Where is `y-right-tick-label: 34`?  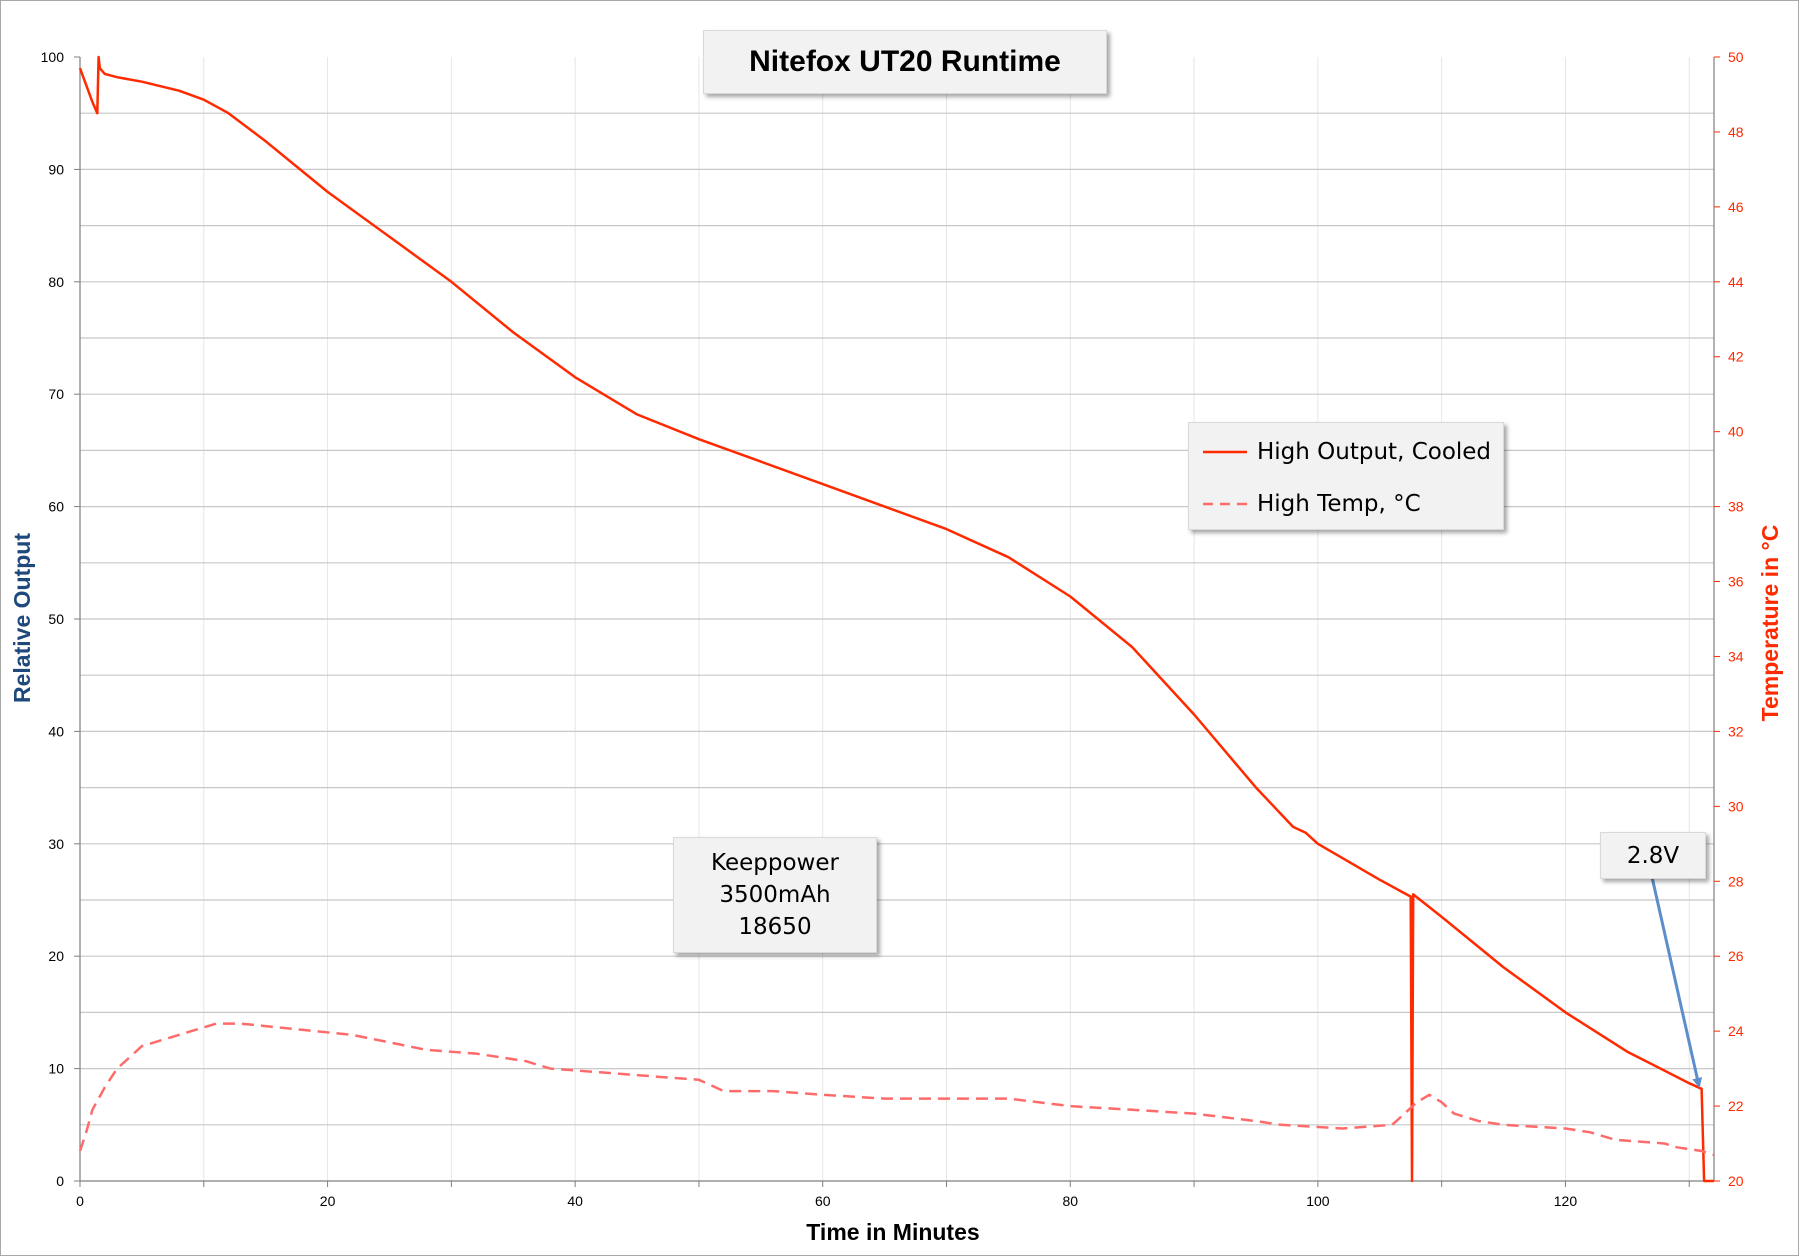
y-right-tick-label: 34 is located at coordinates (1736, 656).